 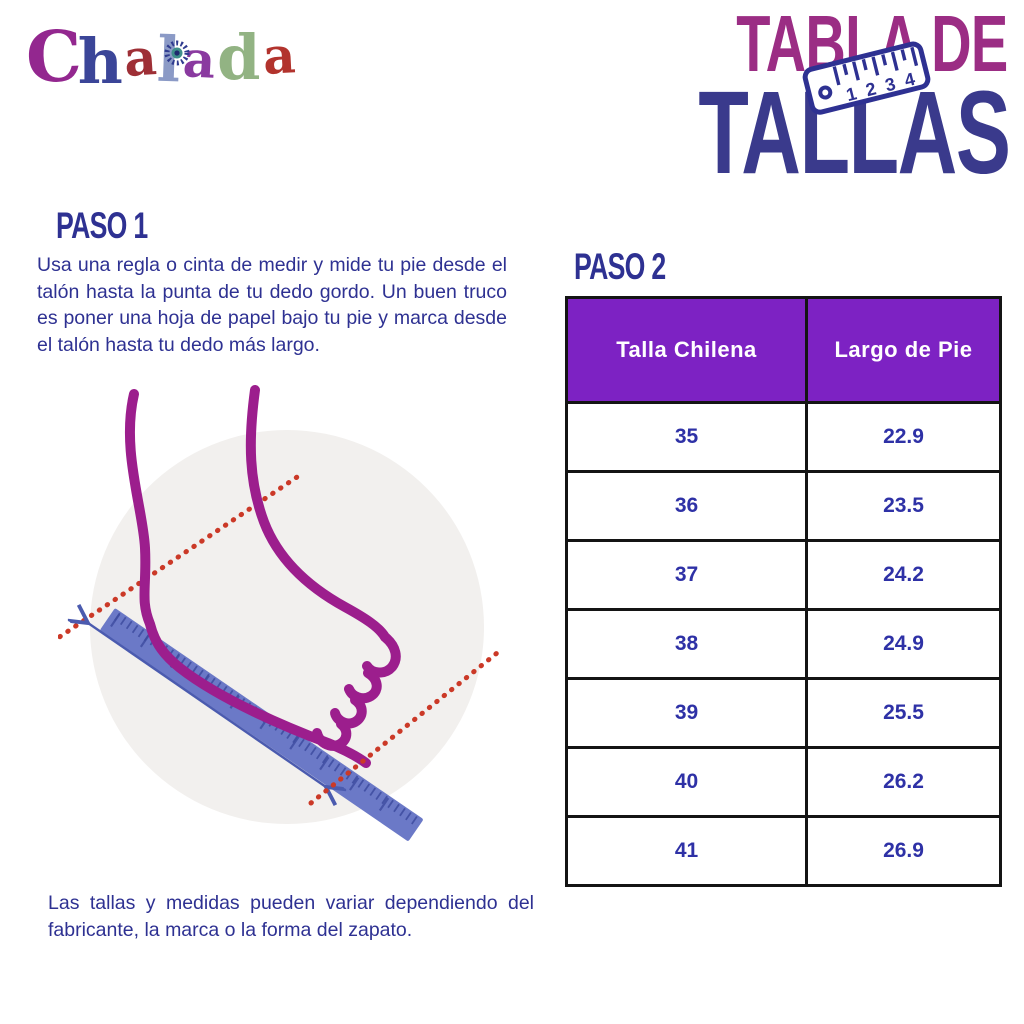 I want to click on table-cell-length: 24.2, so click(x=903, y=575).